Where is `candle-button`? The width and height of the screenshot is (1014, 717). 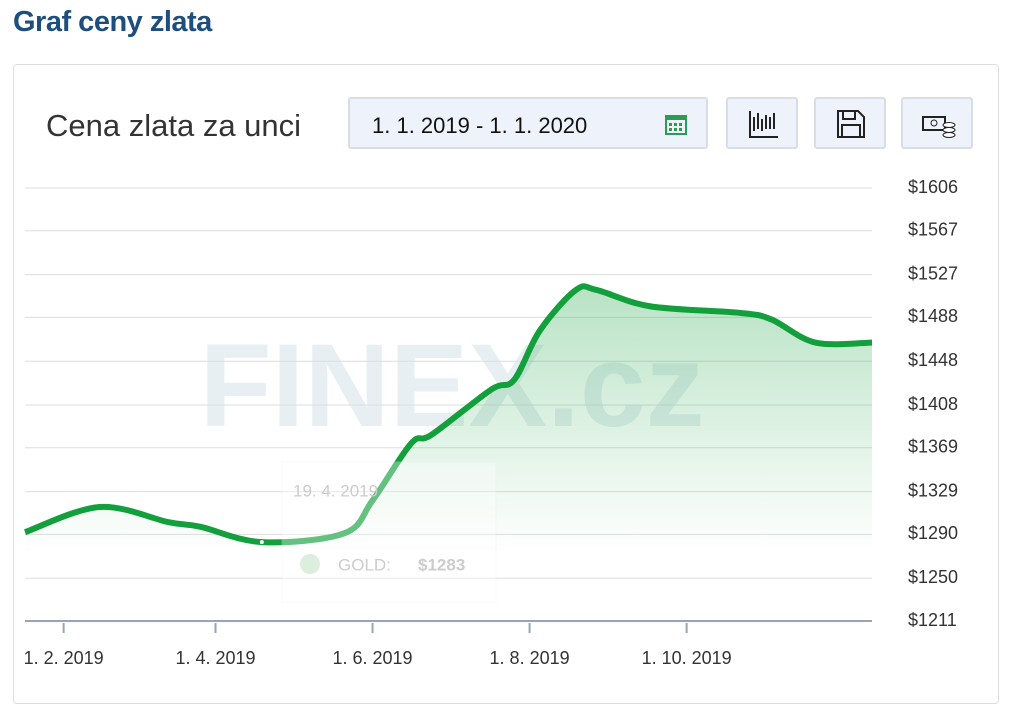 candle-button is located at coordinates (762, 123).